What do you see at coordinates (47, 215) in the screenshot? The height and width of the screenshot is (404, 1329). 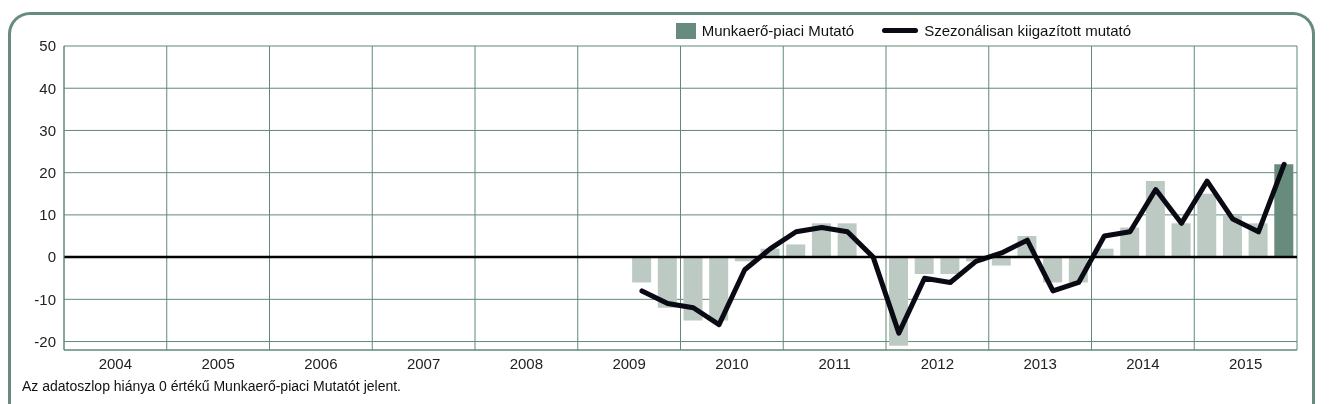 I see `y-tick-label: 10` at bounding box center [47, 215].